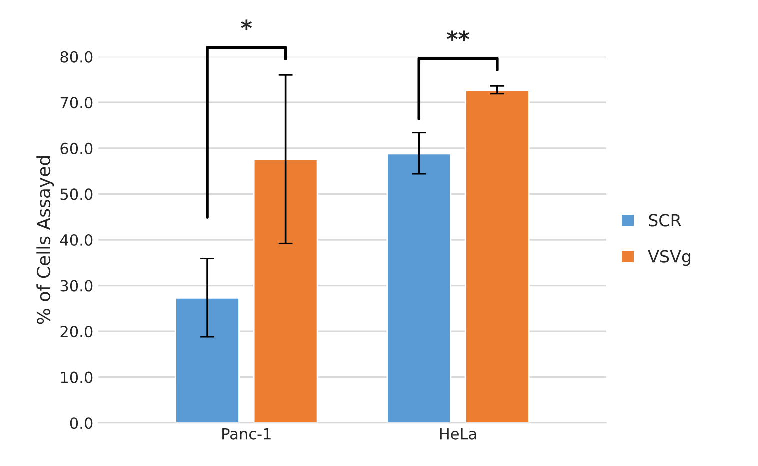 The image size is (758, 466). What do you see at coordinates (669, 258) in the screenshot?
I see `legend-label: VSVg` at bounding box center [669, 258].